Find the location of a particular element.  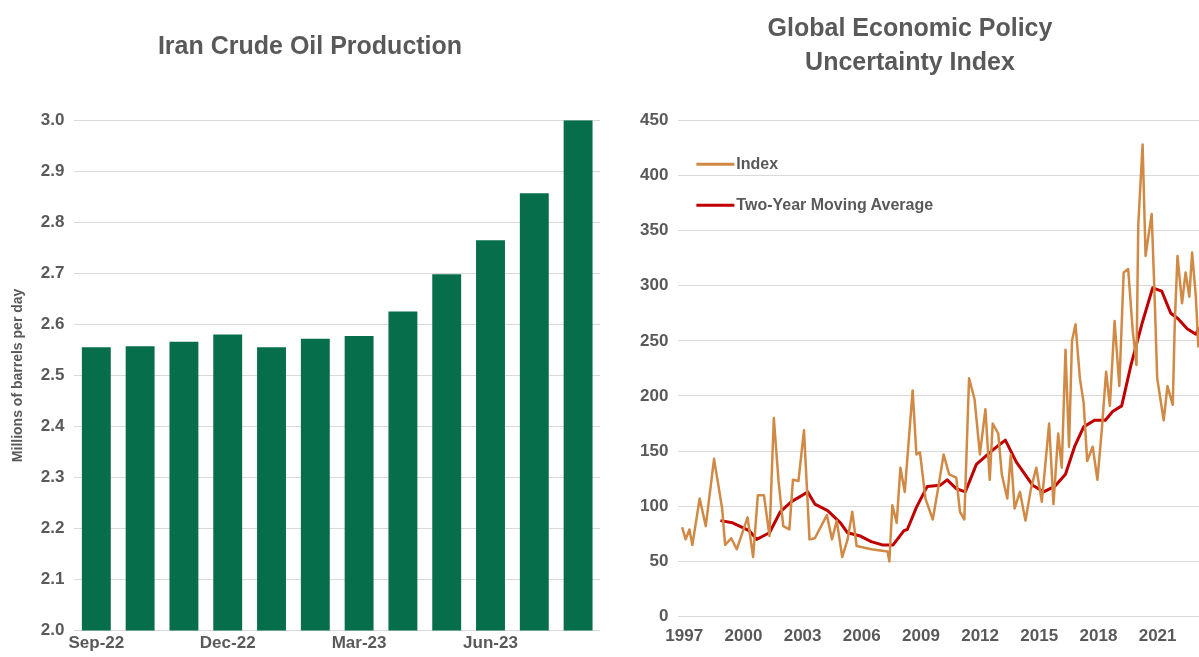

y-tick-label: 2.3 is located at coordinates (52, 477).